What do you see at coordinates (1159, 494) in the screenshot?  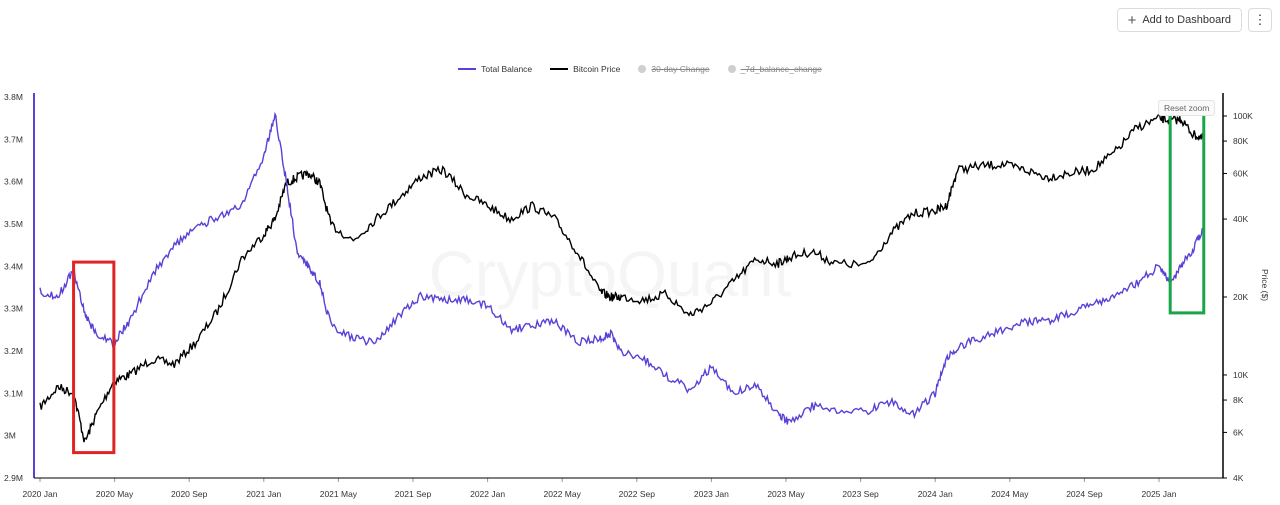 I see `x-tick-label: 2025 Jan` at bounding box center [1159, 494].